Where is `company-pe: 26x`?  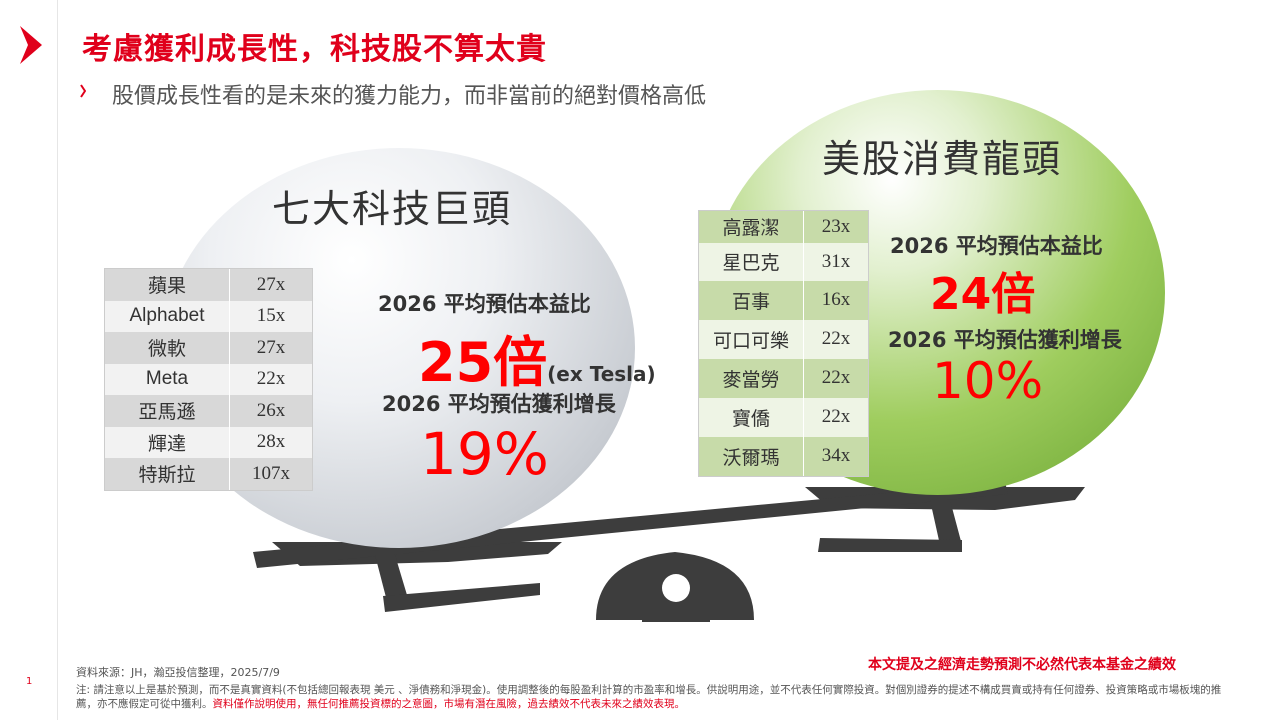
company-pe: 26x is located at coordinates (270, 411).